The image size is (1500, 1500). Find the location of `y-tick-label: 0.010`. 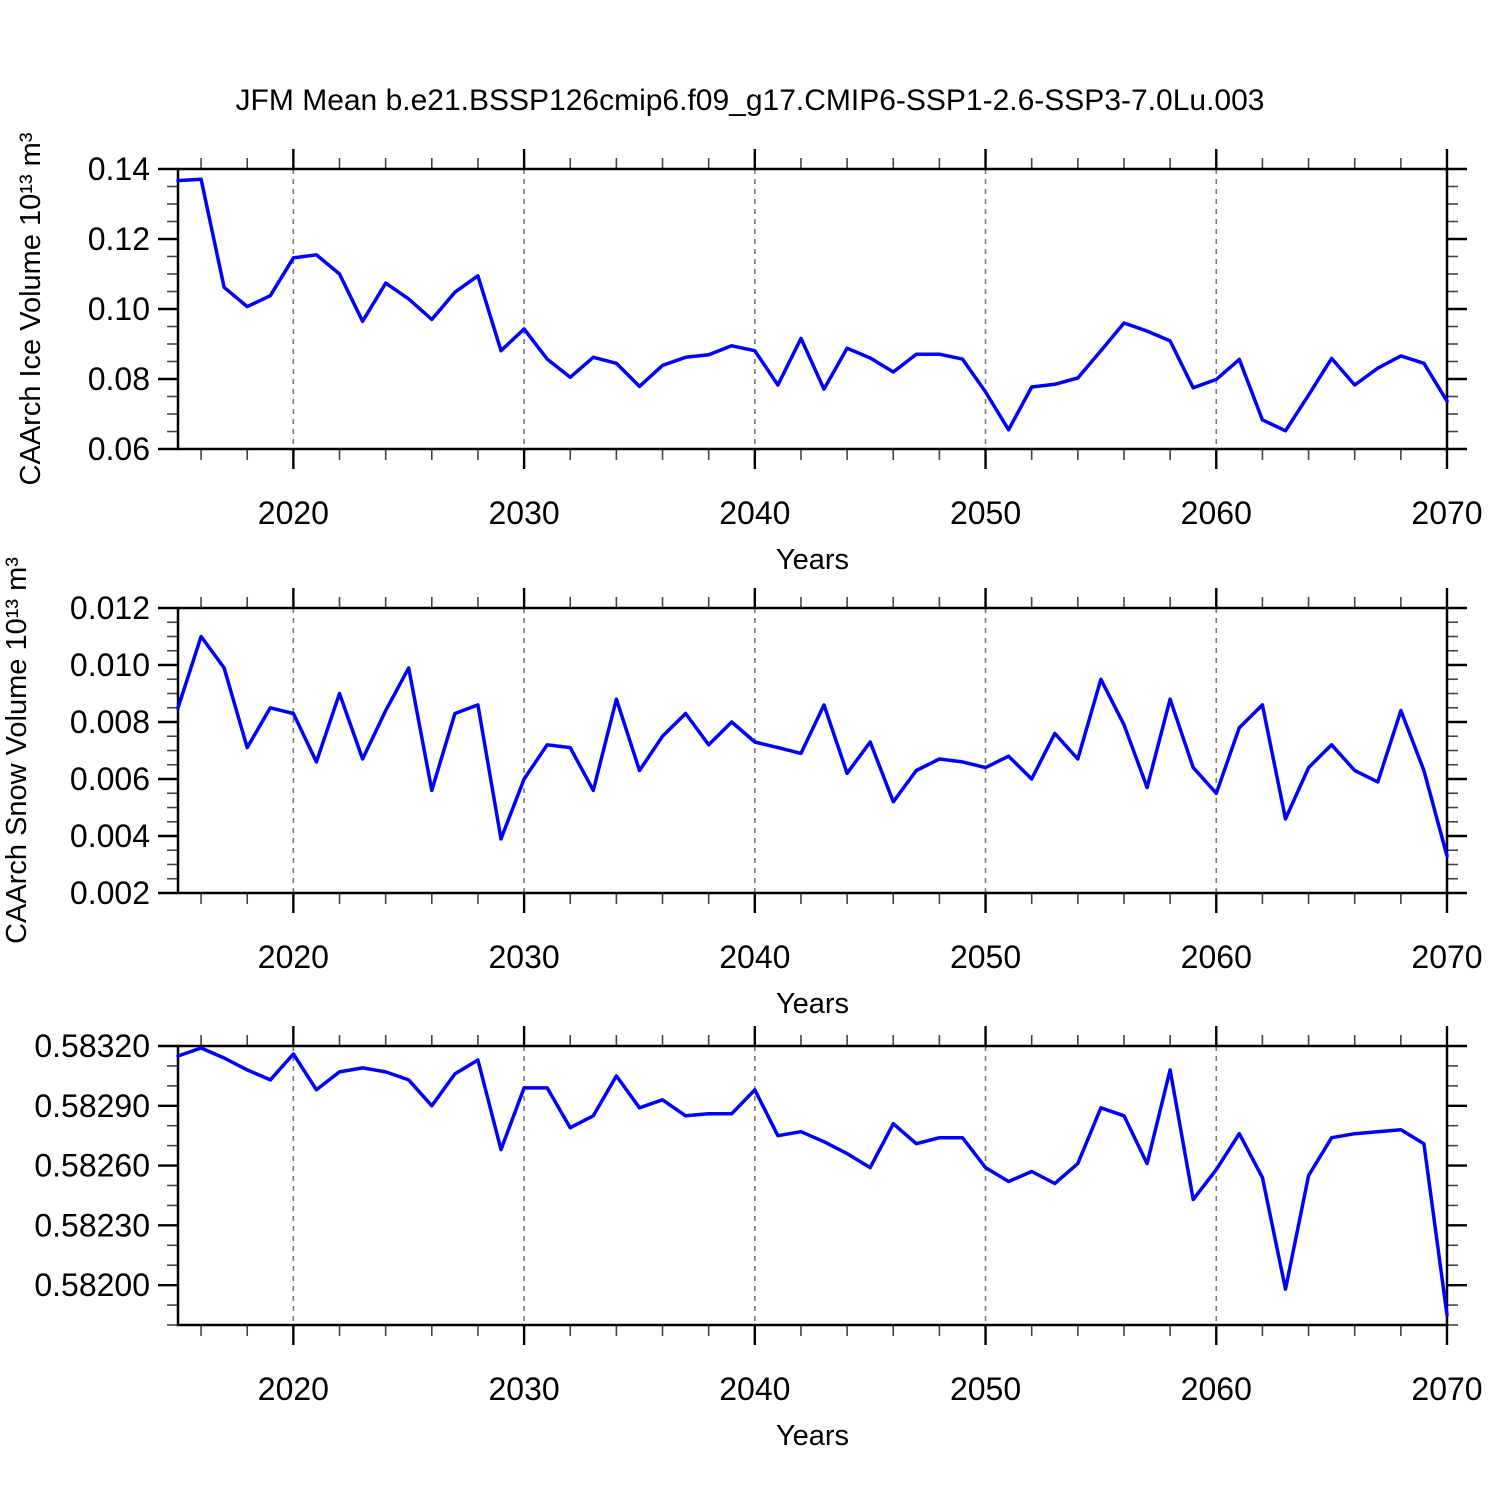

y-tick-label: 0.010 is located at coordinates (110, 665).